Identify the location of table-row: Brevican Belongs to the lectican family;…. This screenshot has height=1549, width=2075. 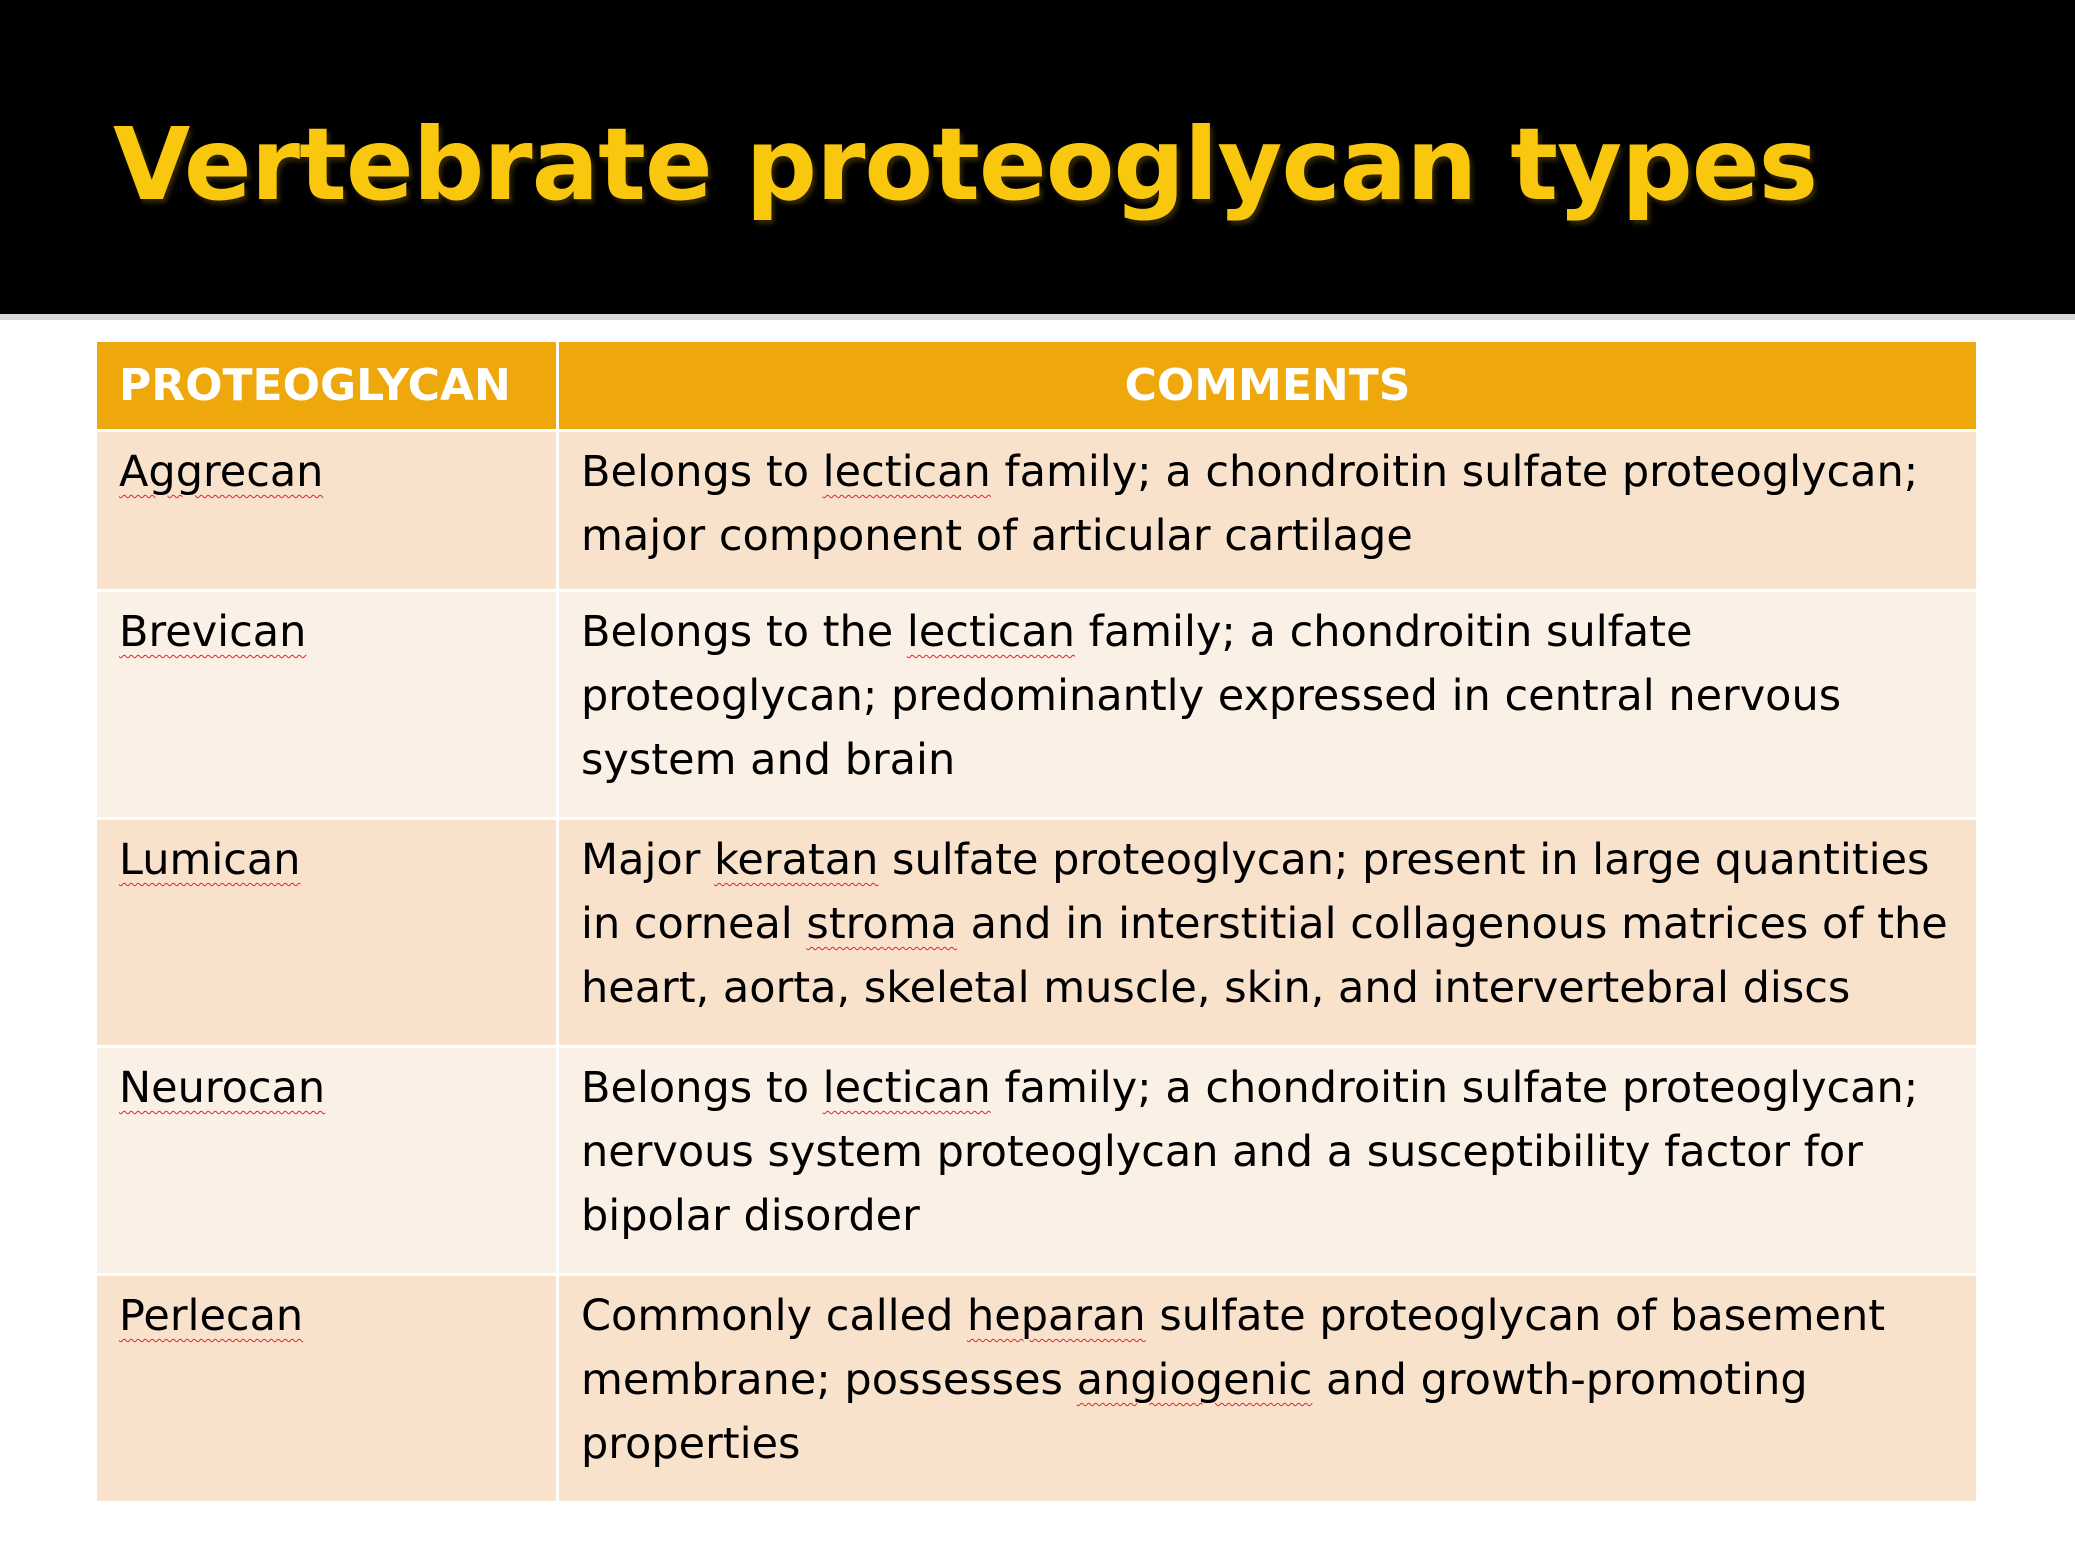
(1036, 704).